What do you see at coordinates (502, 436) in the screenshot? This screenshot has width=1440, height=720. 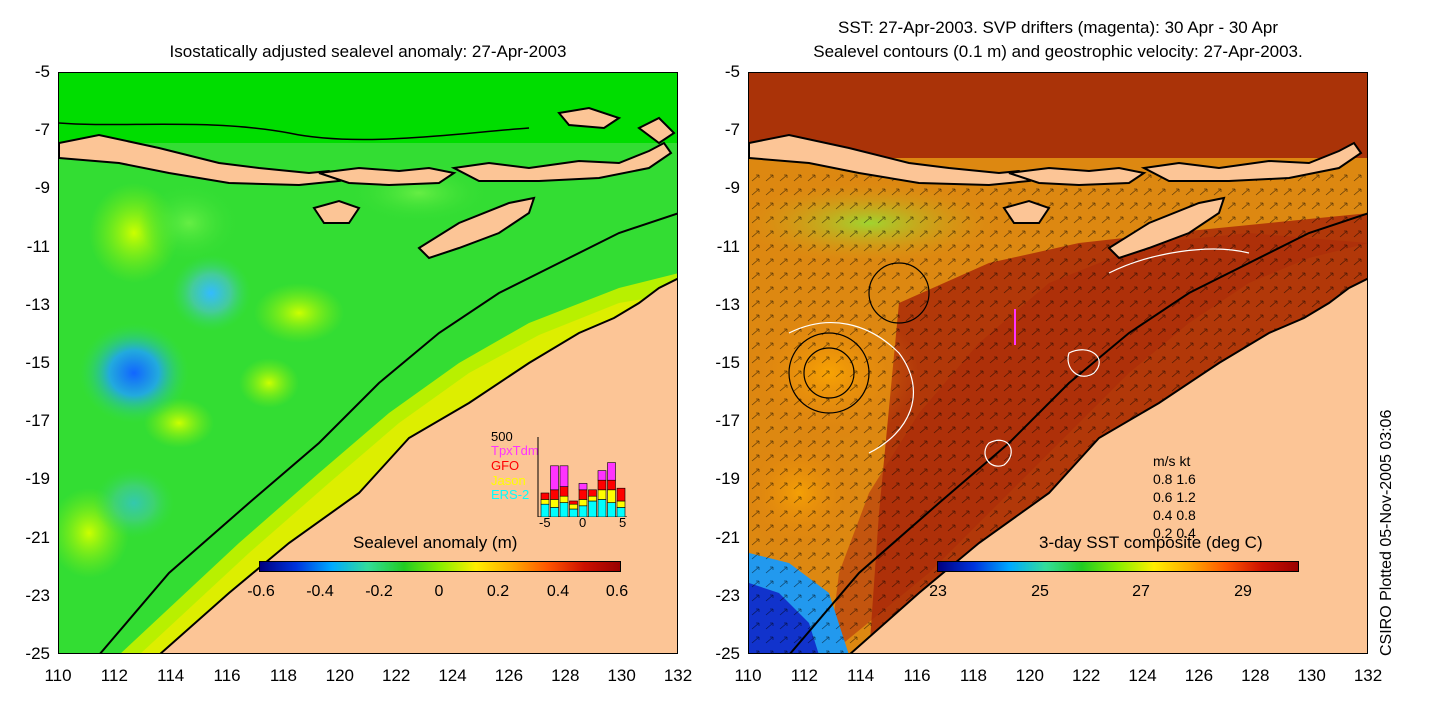 I see `inset-ymax-label: 500` at bounding box center [502, 436].